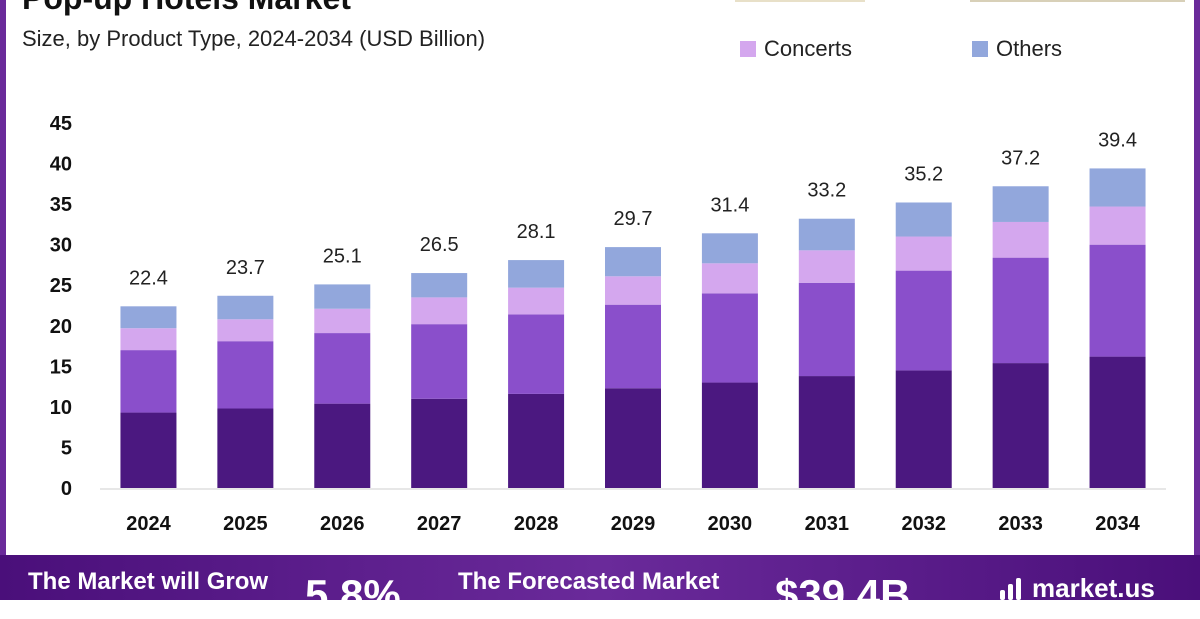 The width and height of the screenshot is (1200, 619). What do you see at coordinates (353, 594) in the screenshot?
I see `footer-cagr-value: 5.8%` at bounding box center [353, 594].